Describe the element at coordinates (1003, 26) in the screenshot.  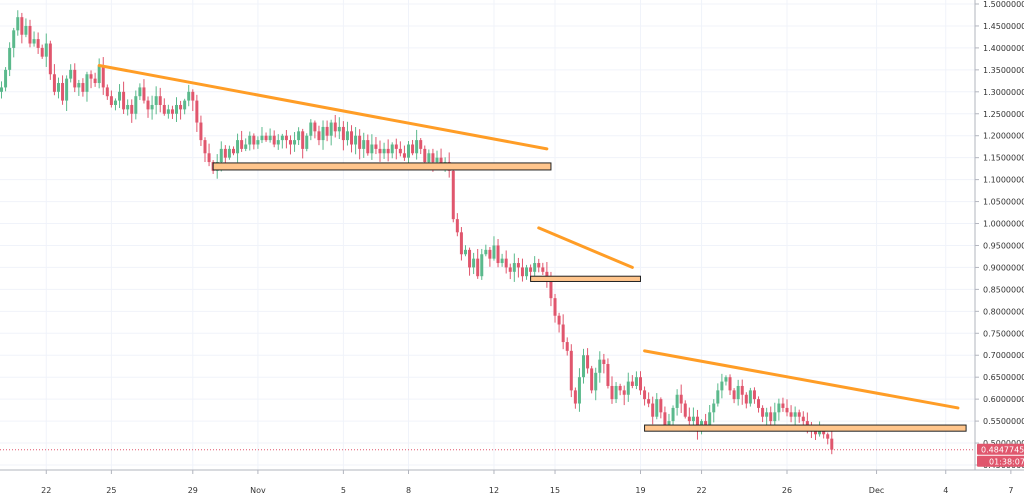
I see `y-tick-label: 1.45000000` at that location.